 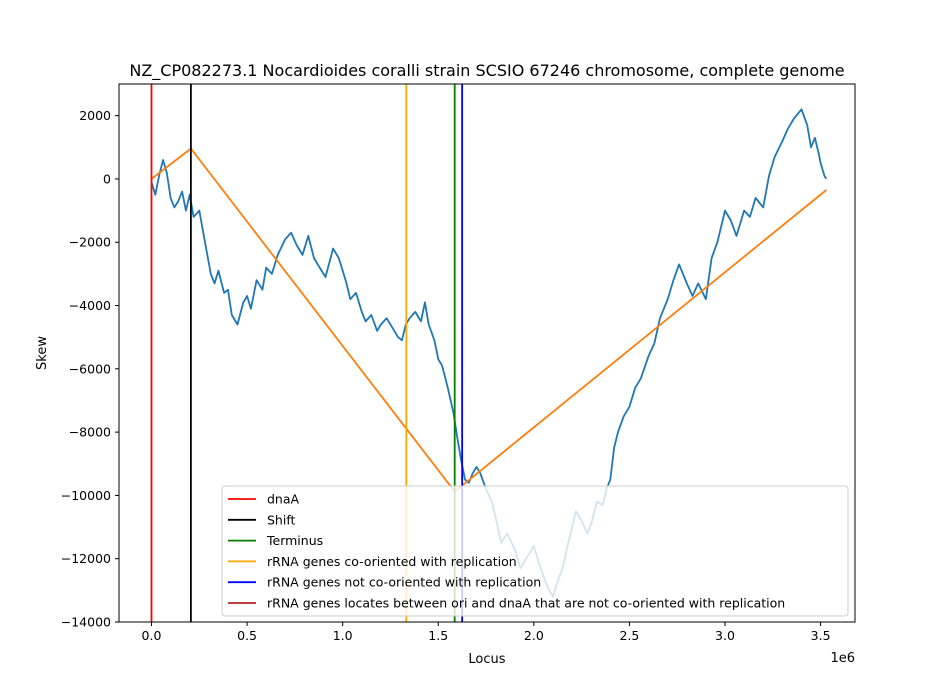 I want to click on x-axis-offset-label: 1e6, so click(x=842, y=658).